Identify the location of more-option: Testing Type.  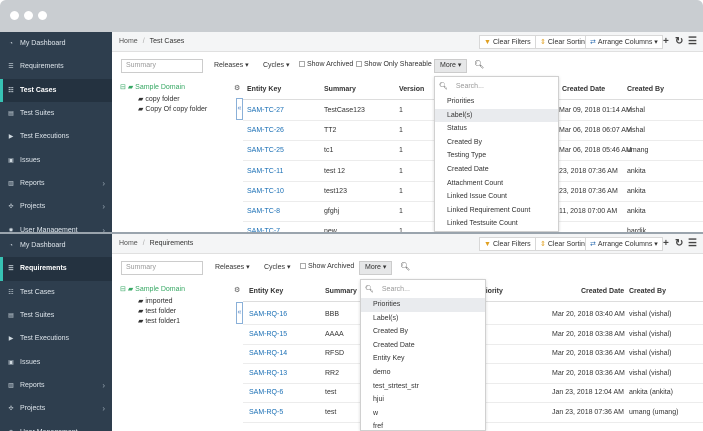
(467, 156).